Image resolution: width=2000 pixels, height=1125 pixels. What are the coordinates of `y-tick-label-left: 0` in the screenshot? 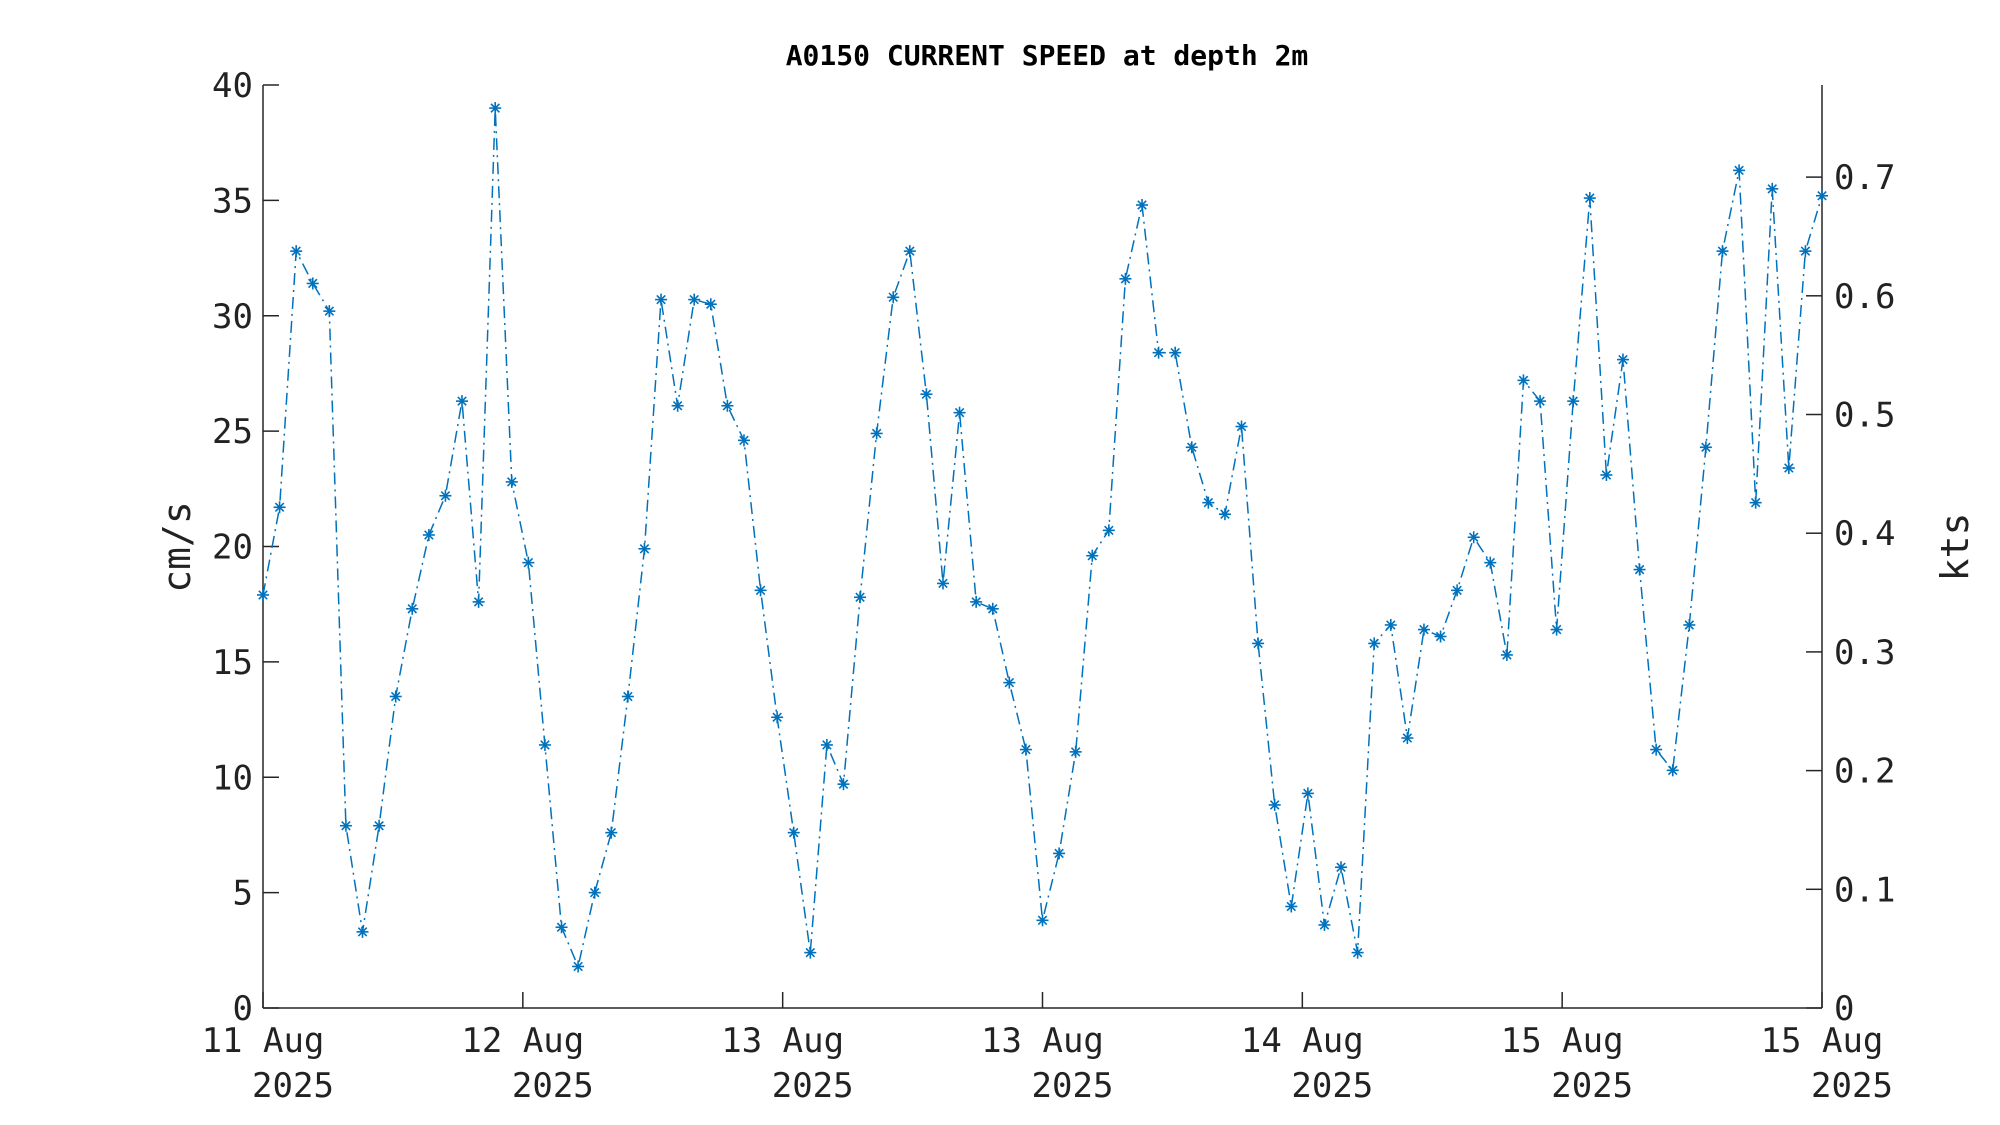 It's located at (243, 1009).